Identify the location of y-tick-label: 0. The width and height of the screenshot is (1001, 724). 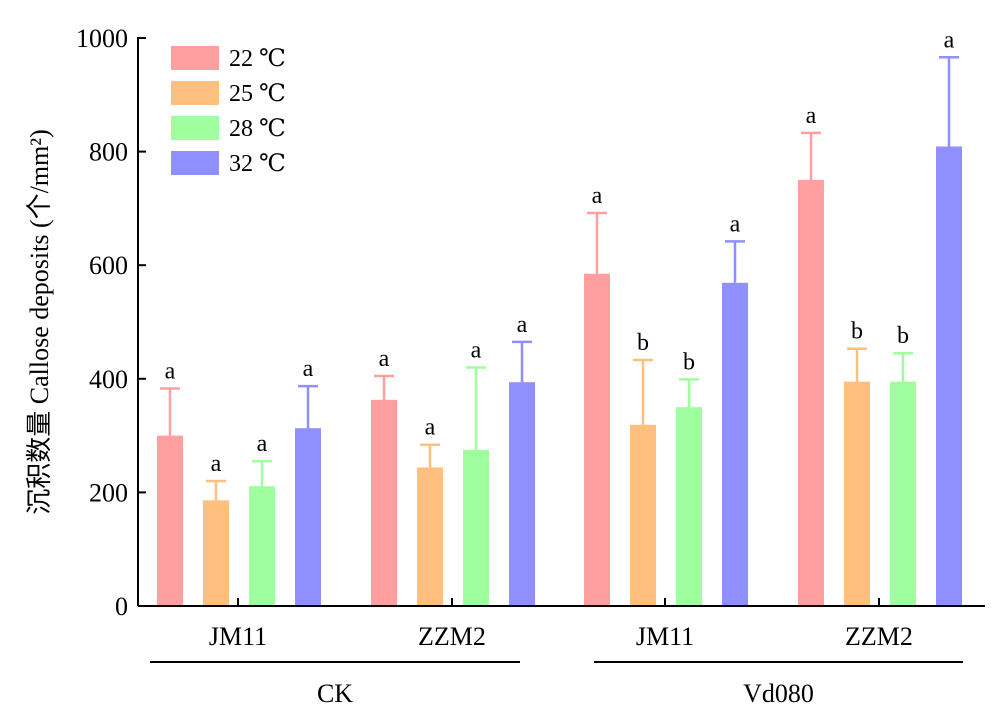
(121, 606).